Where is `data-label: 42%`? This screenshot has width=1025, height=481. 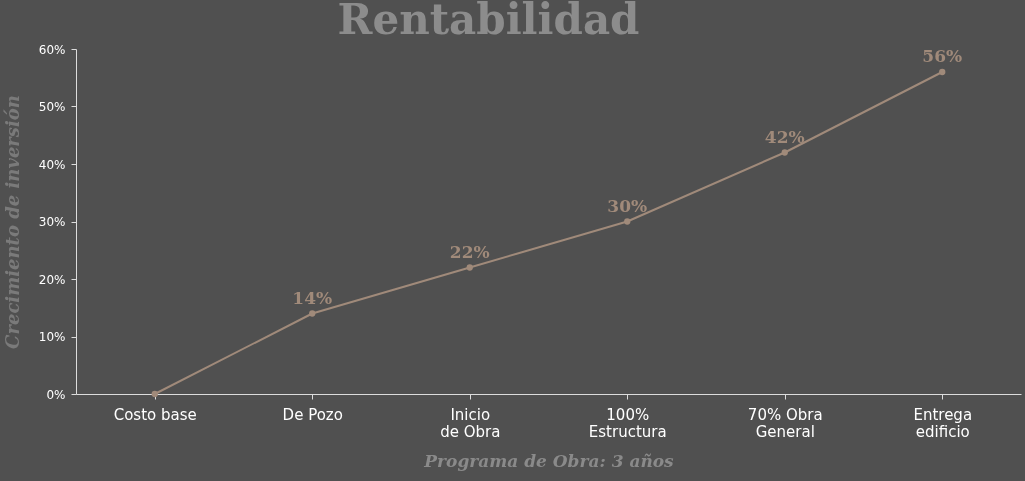 data-label: 42% is located at coordinates (784, 136).